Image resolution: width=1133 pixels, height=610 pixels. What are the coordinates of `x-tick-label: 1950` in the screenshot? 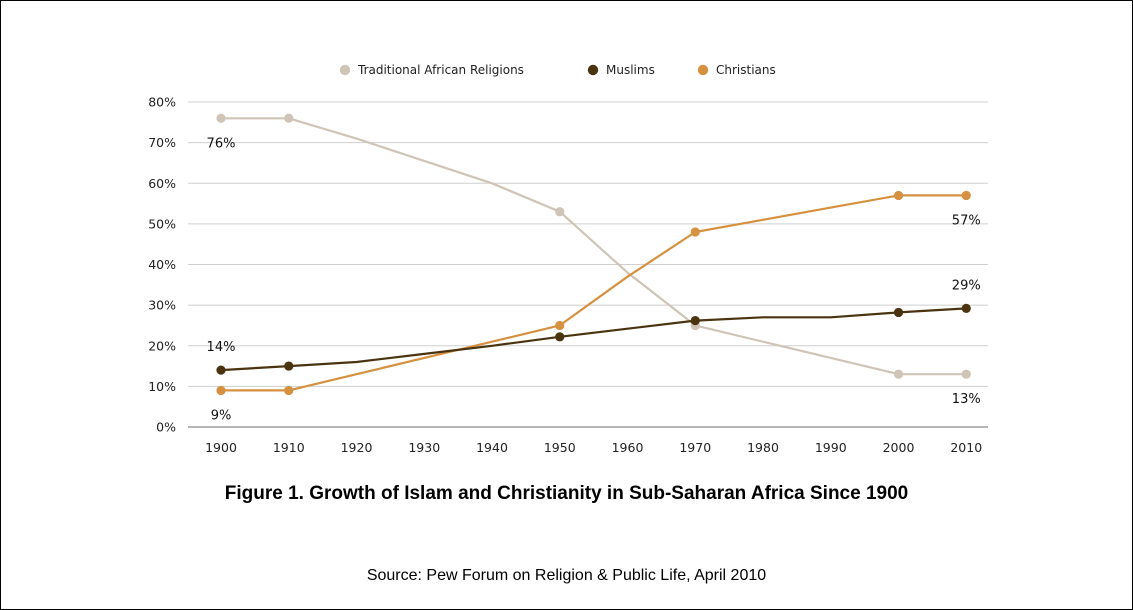 It's located at (560, 447).